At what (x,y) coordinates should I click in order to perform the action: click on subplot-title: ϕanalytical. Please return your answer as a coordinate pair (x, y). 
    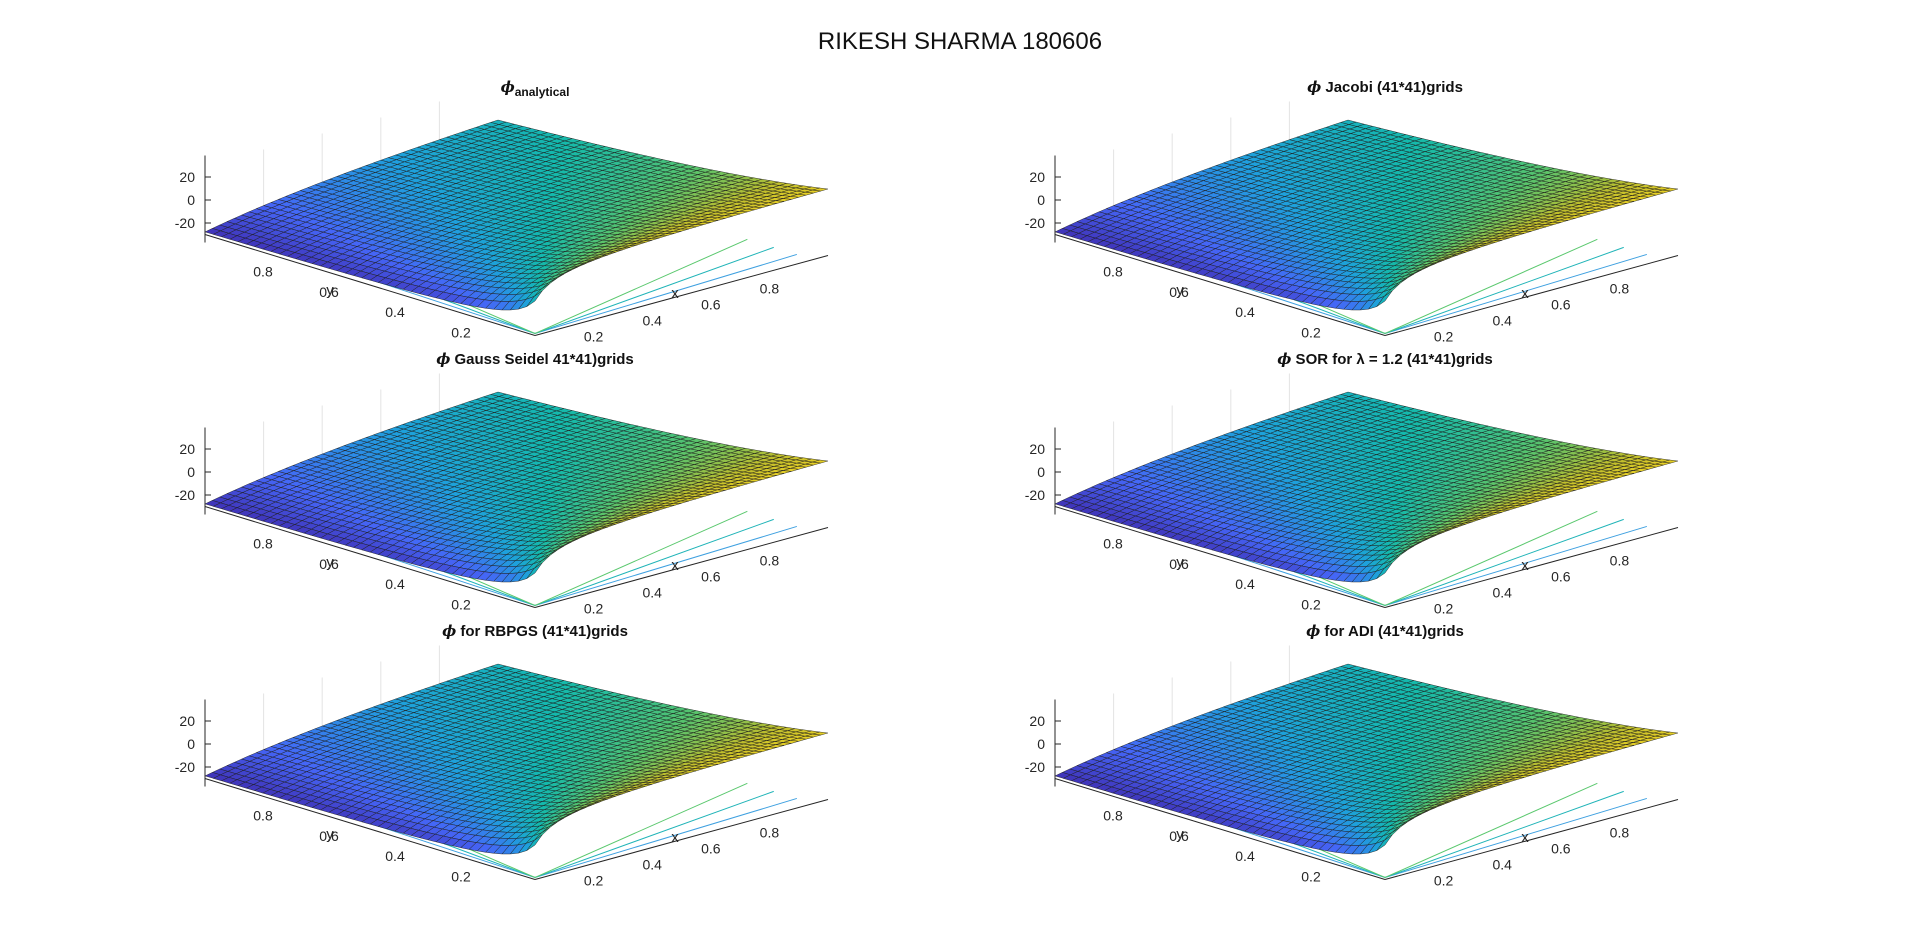
    Looking at the image, I should click on (535, 88).